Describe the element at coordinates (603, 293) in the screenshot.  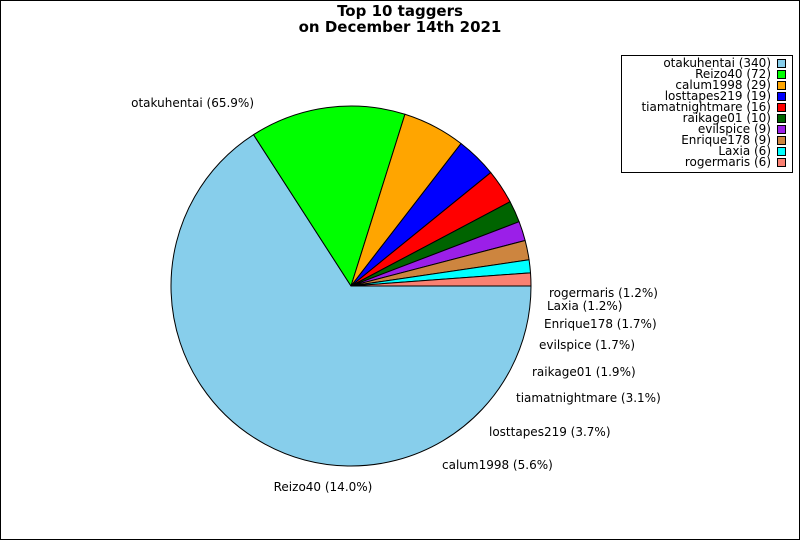
I see `slice-label-rogermaris: rogermaris (1.2%)` at that location.